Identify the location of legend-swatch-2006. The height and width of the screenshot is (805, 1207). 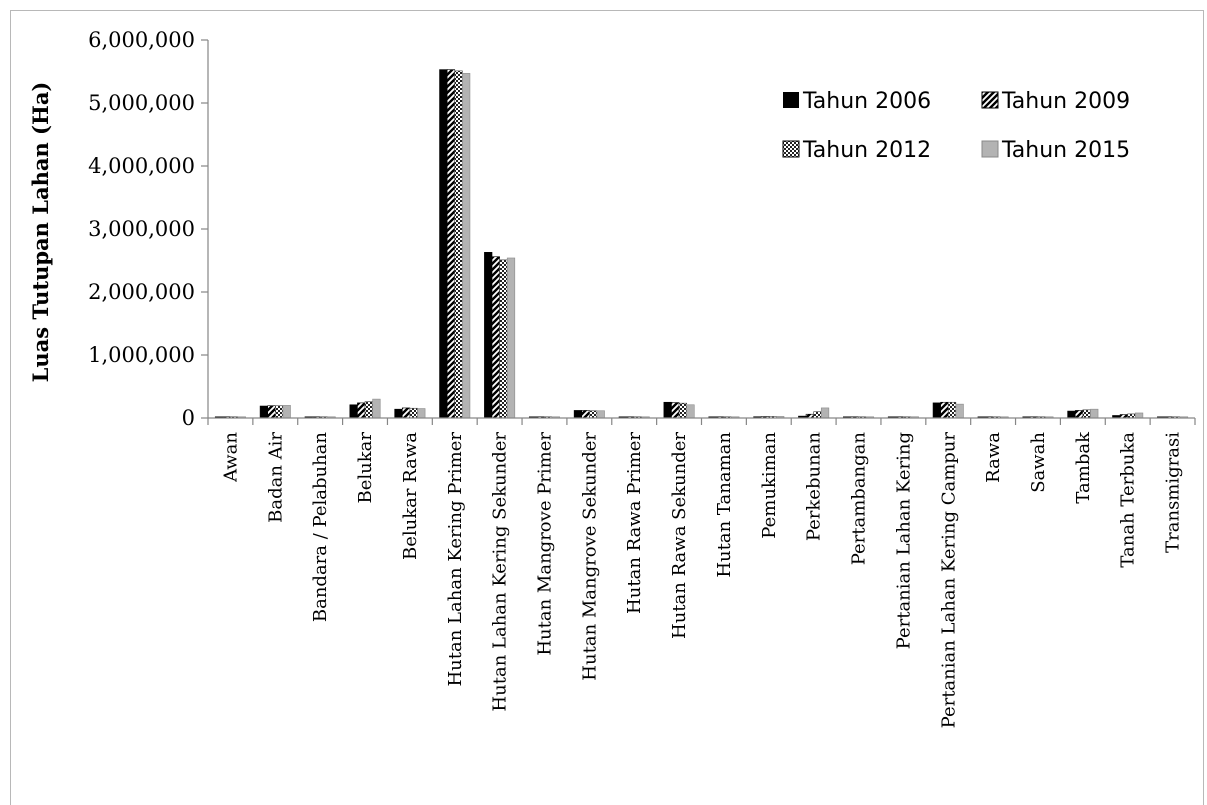
(791, 100).